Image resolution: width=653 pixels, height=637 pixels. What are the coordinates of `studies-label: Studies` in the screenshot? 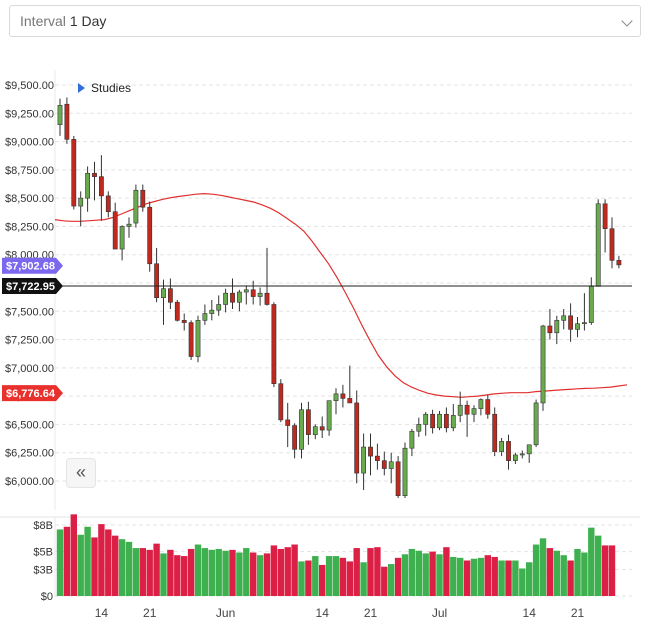 It's located at (111, 88).